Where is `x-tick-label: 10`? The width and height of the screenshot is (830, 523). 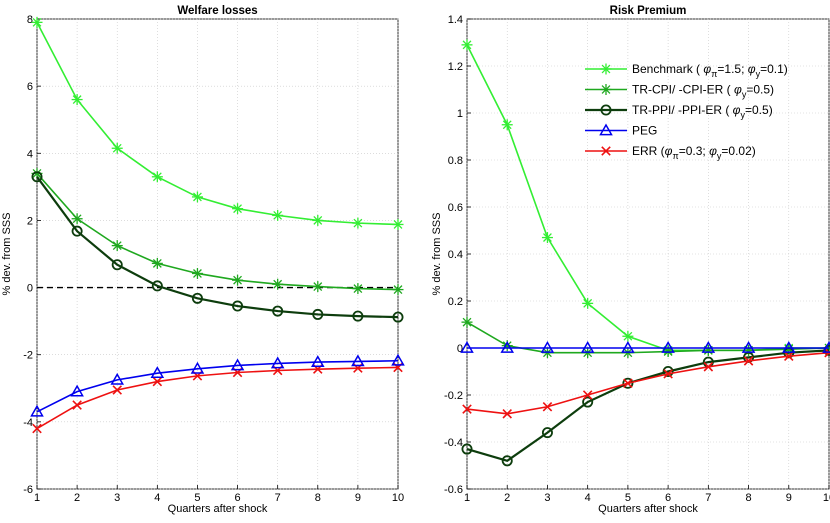
x-tick-label: 10 is located at coordinates (398, 498).